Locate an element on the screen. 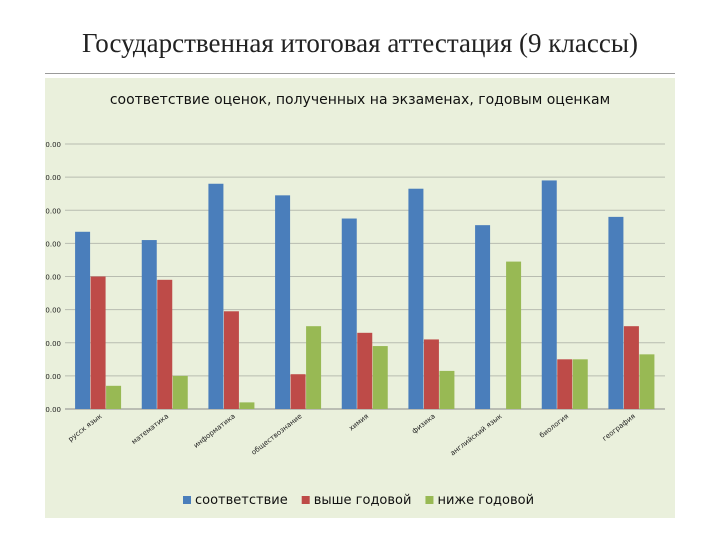 This screenshot has width=720, height=540. y-tick-label: 60.00 is located at coordinates (53, 211).